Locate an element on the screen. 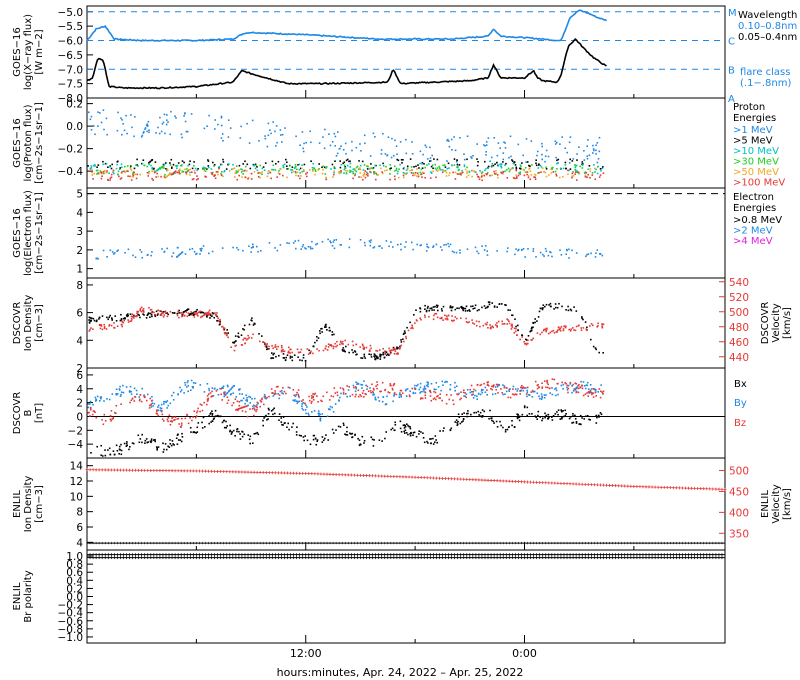 Image resolution: width=800 pixels, height=680 pixels. y-tick-label: −0.6 is located at coordinates (71, 622).